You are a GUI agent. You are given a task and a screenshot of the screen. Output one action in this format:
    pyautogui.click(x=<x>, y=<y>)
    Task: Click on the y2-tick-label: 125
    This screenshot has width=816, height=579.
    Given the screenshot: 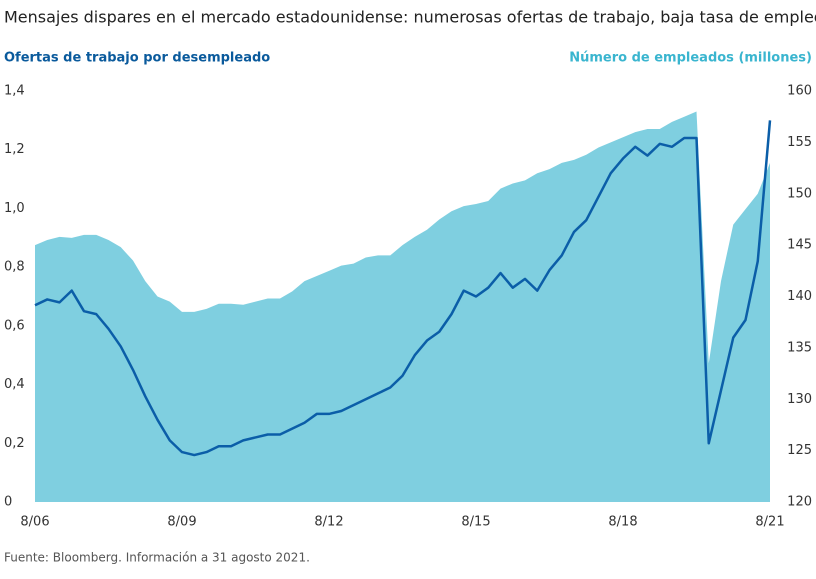 What is the action you would take?
    pyautogui.click(x=799, y=450)
    